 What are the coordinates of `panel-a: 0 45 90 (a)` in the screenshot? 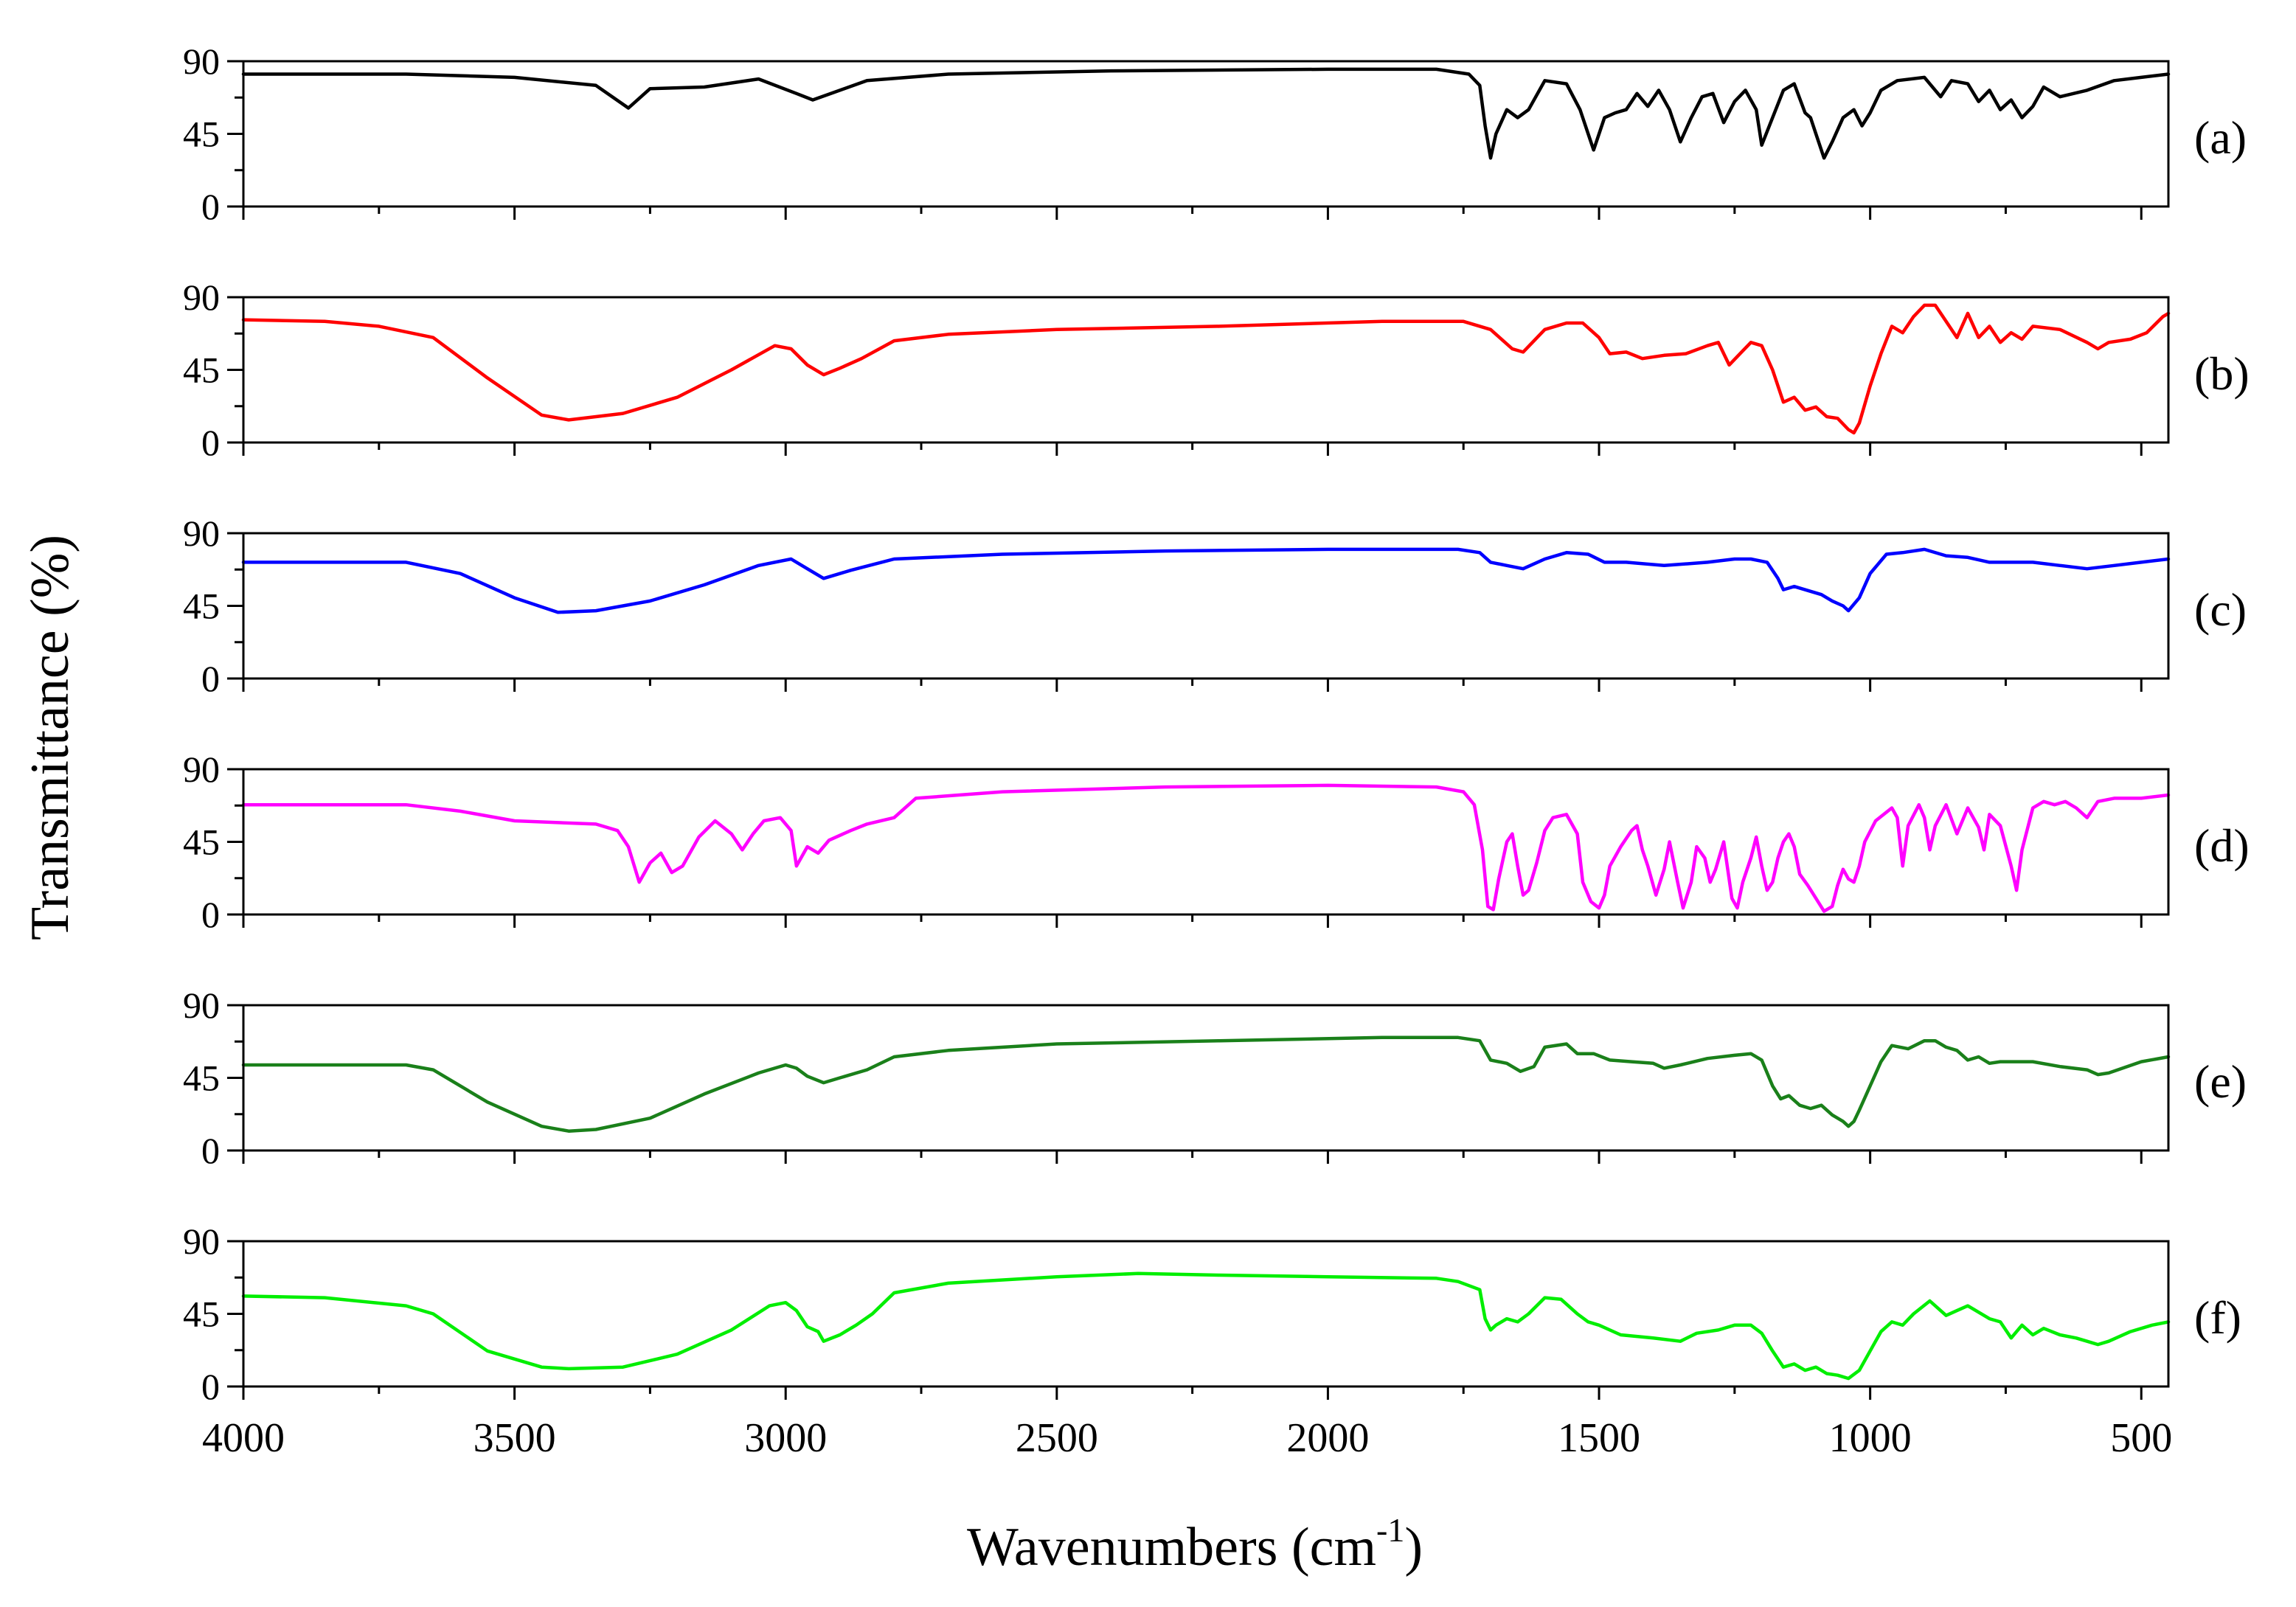 It's located at (1215, 134).